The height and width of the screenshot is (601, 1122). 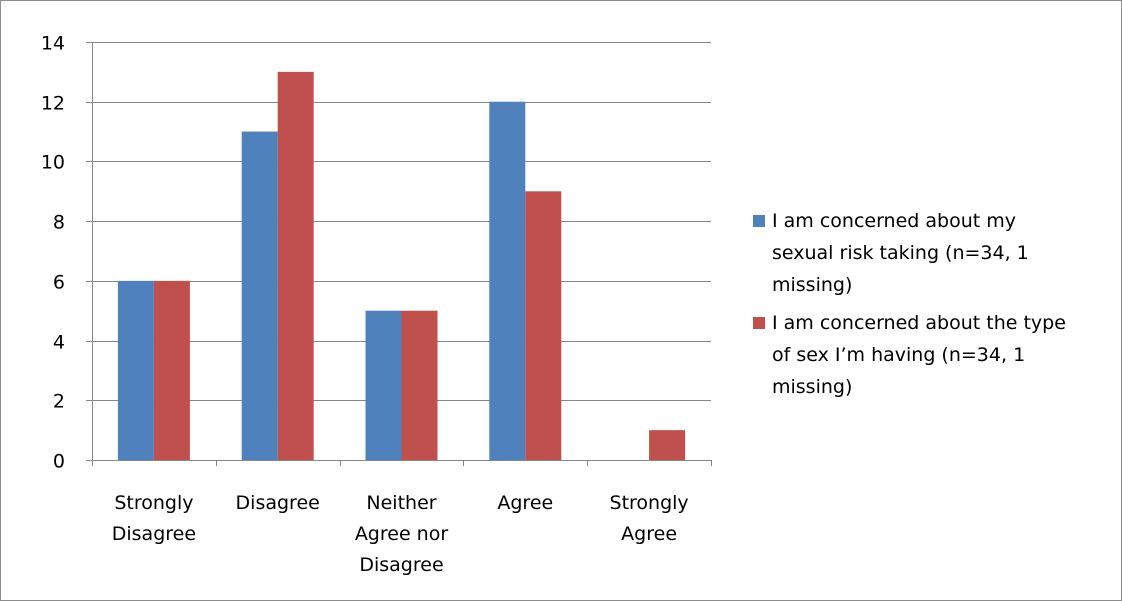 What do you see at coordinates (894, 221) in the screenshot?
I see `legend-label-line: I am concerned about my` at bounding box center [894, 221].